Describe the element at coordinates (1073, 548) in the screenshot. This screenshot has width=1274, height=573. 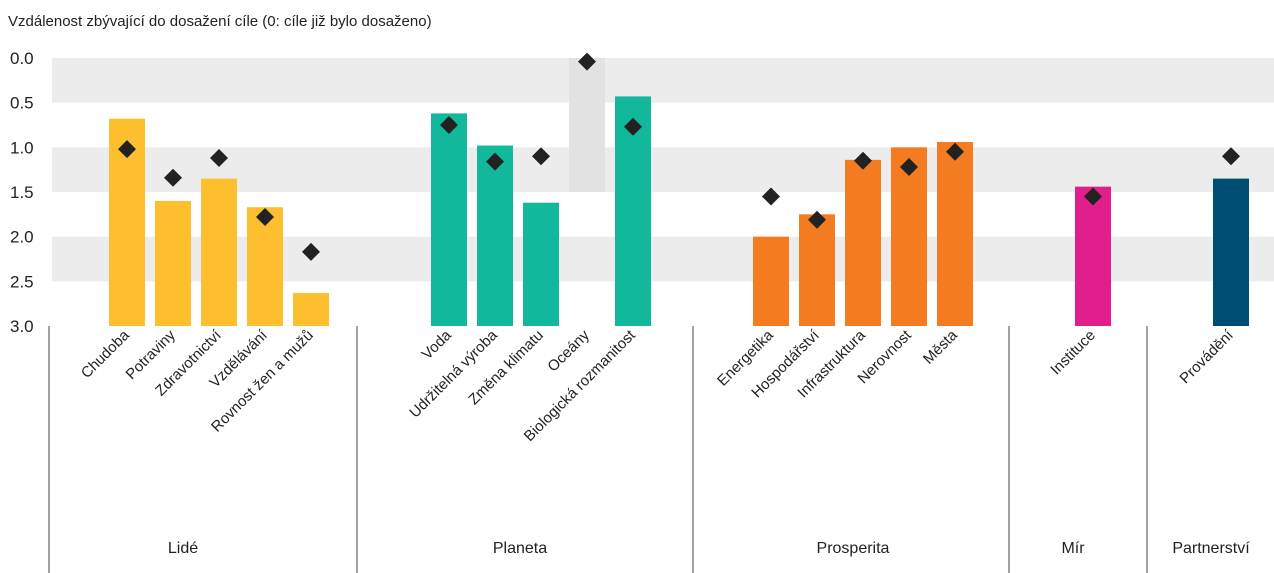
I see `group-label: Mír` at that location.